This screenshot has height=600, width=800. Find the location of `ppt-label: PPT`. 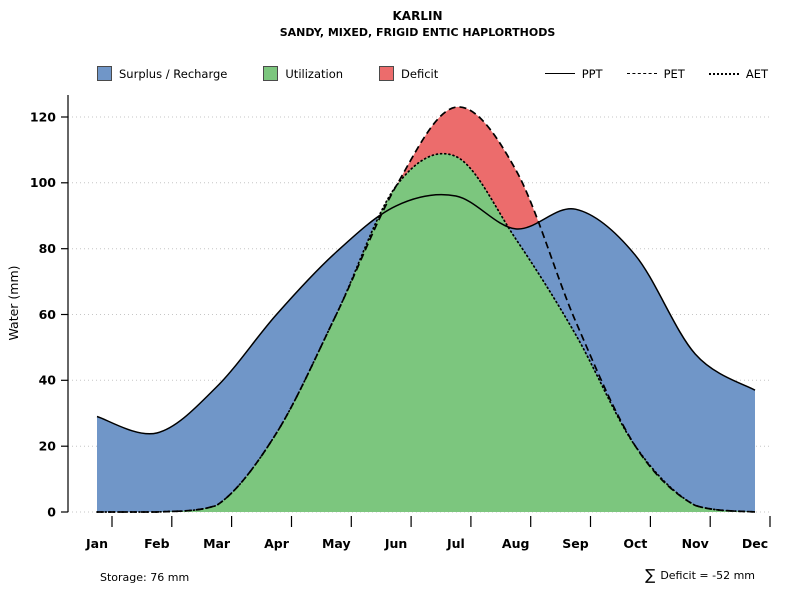

ppt-label: PPT is located at coordinates (592, 73).